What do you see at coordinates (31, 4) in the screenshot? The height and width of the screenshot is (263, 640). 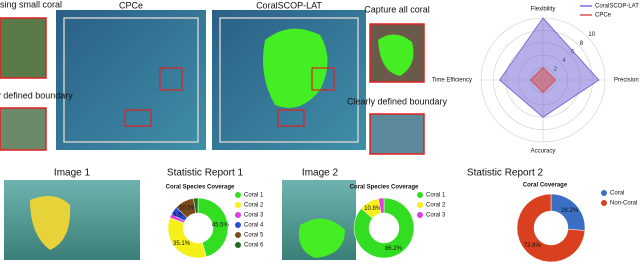 I see `annotation: Missing small coral` at bounding box center [31, 4].